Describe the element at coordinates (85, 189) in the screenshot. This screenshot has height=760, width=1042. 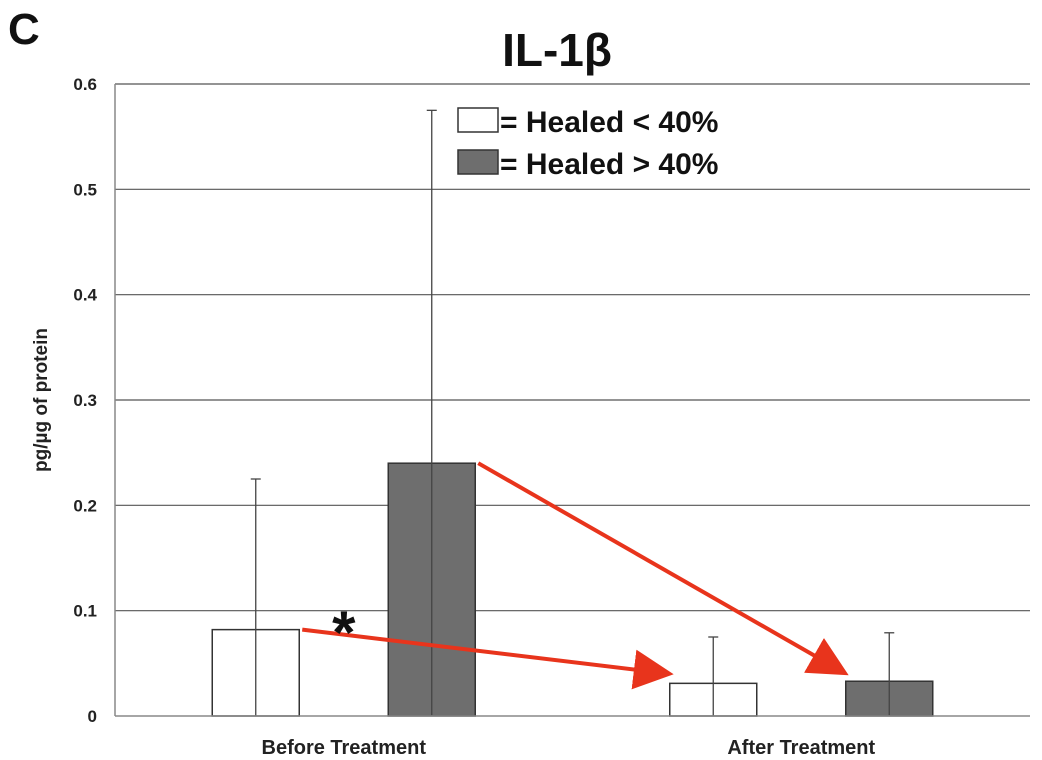
I see `y-tick-label: 0.5` at that location.